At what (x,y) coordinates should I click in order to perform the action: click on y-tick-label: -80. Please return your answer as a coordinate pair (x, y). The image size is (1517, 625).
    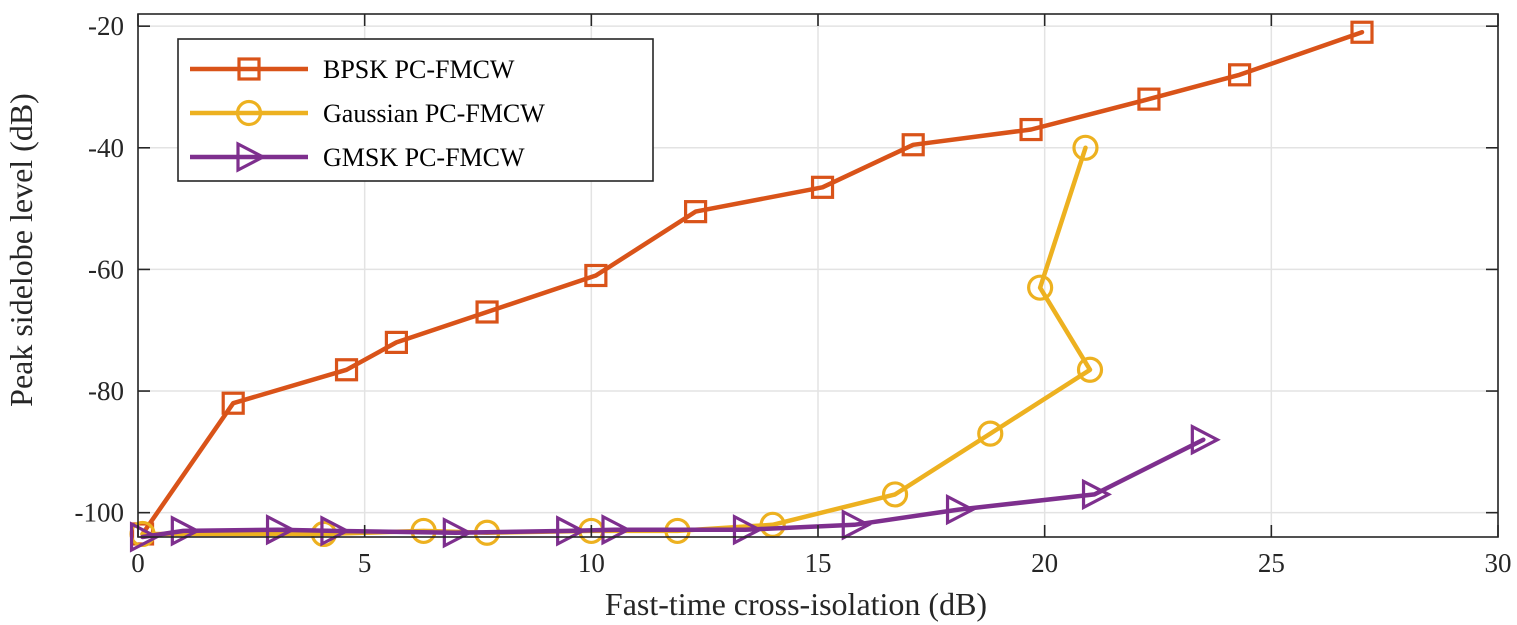
    Looking at the image, I should click on (106, 391).